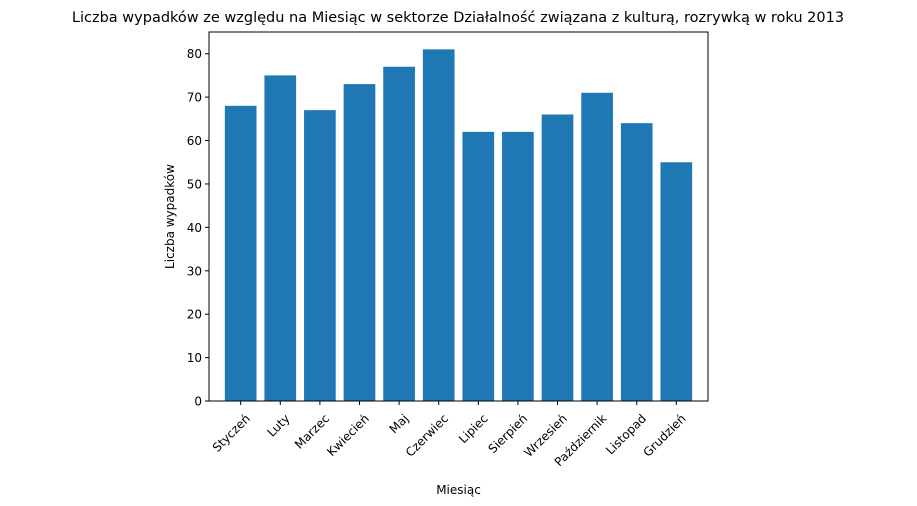 The image size is (917, 506). I want to click on y-tick-label: 40, so click(194, 228).